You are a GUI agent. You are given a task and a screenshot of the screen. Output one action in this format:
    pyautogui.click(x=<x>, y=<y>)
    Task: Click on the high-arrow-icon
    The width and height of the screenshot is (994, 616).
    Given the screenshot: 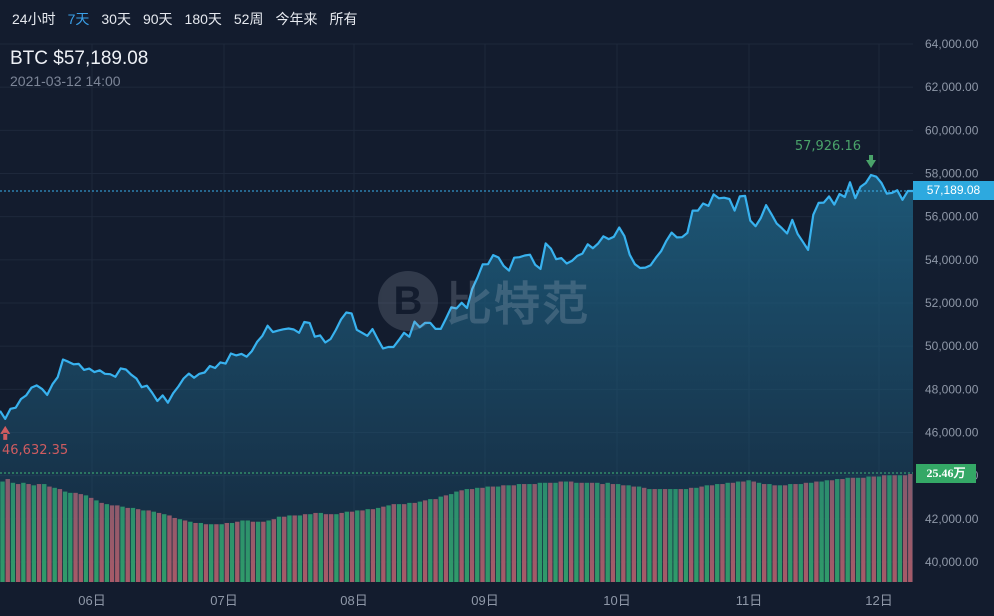 What is the action you would take?
    pyautogui.click(x=871, y=162)
    